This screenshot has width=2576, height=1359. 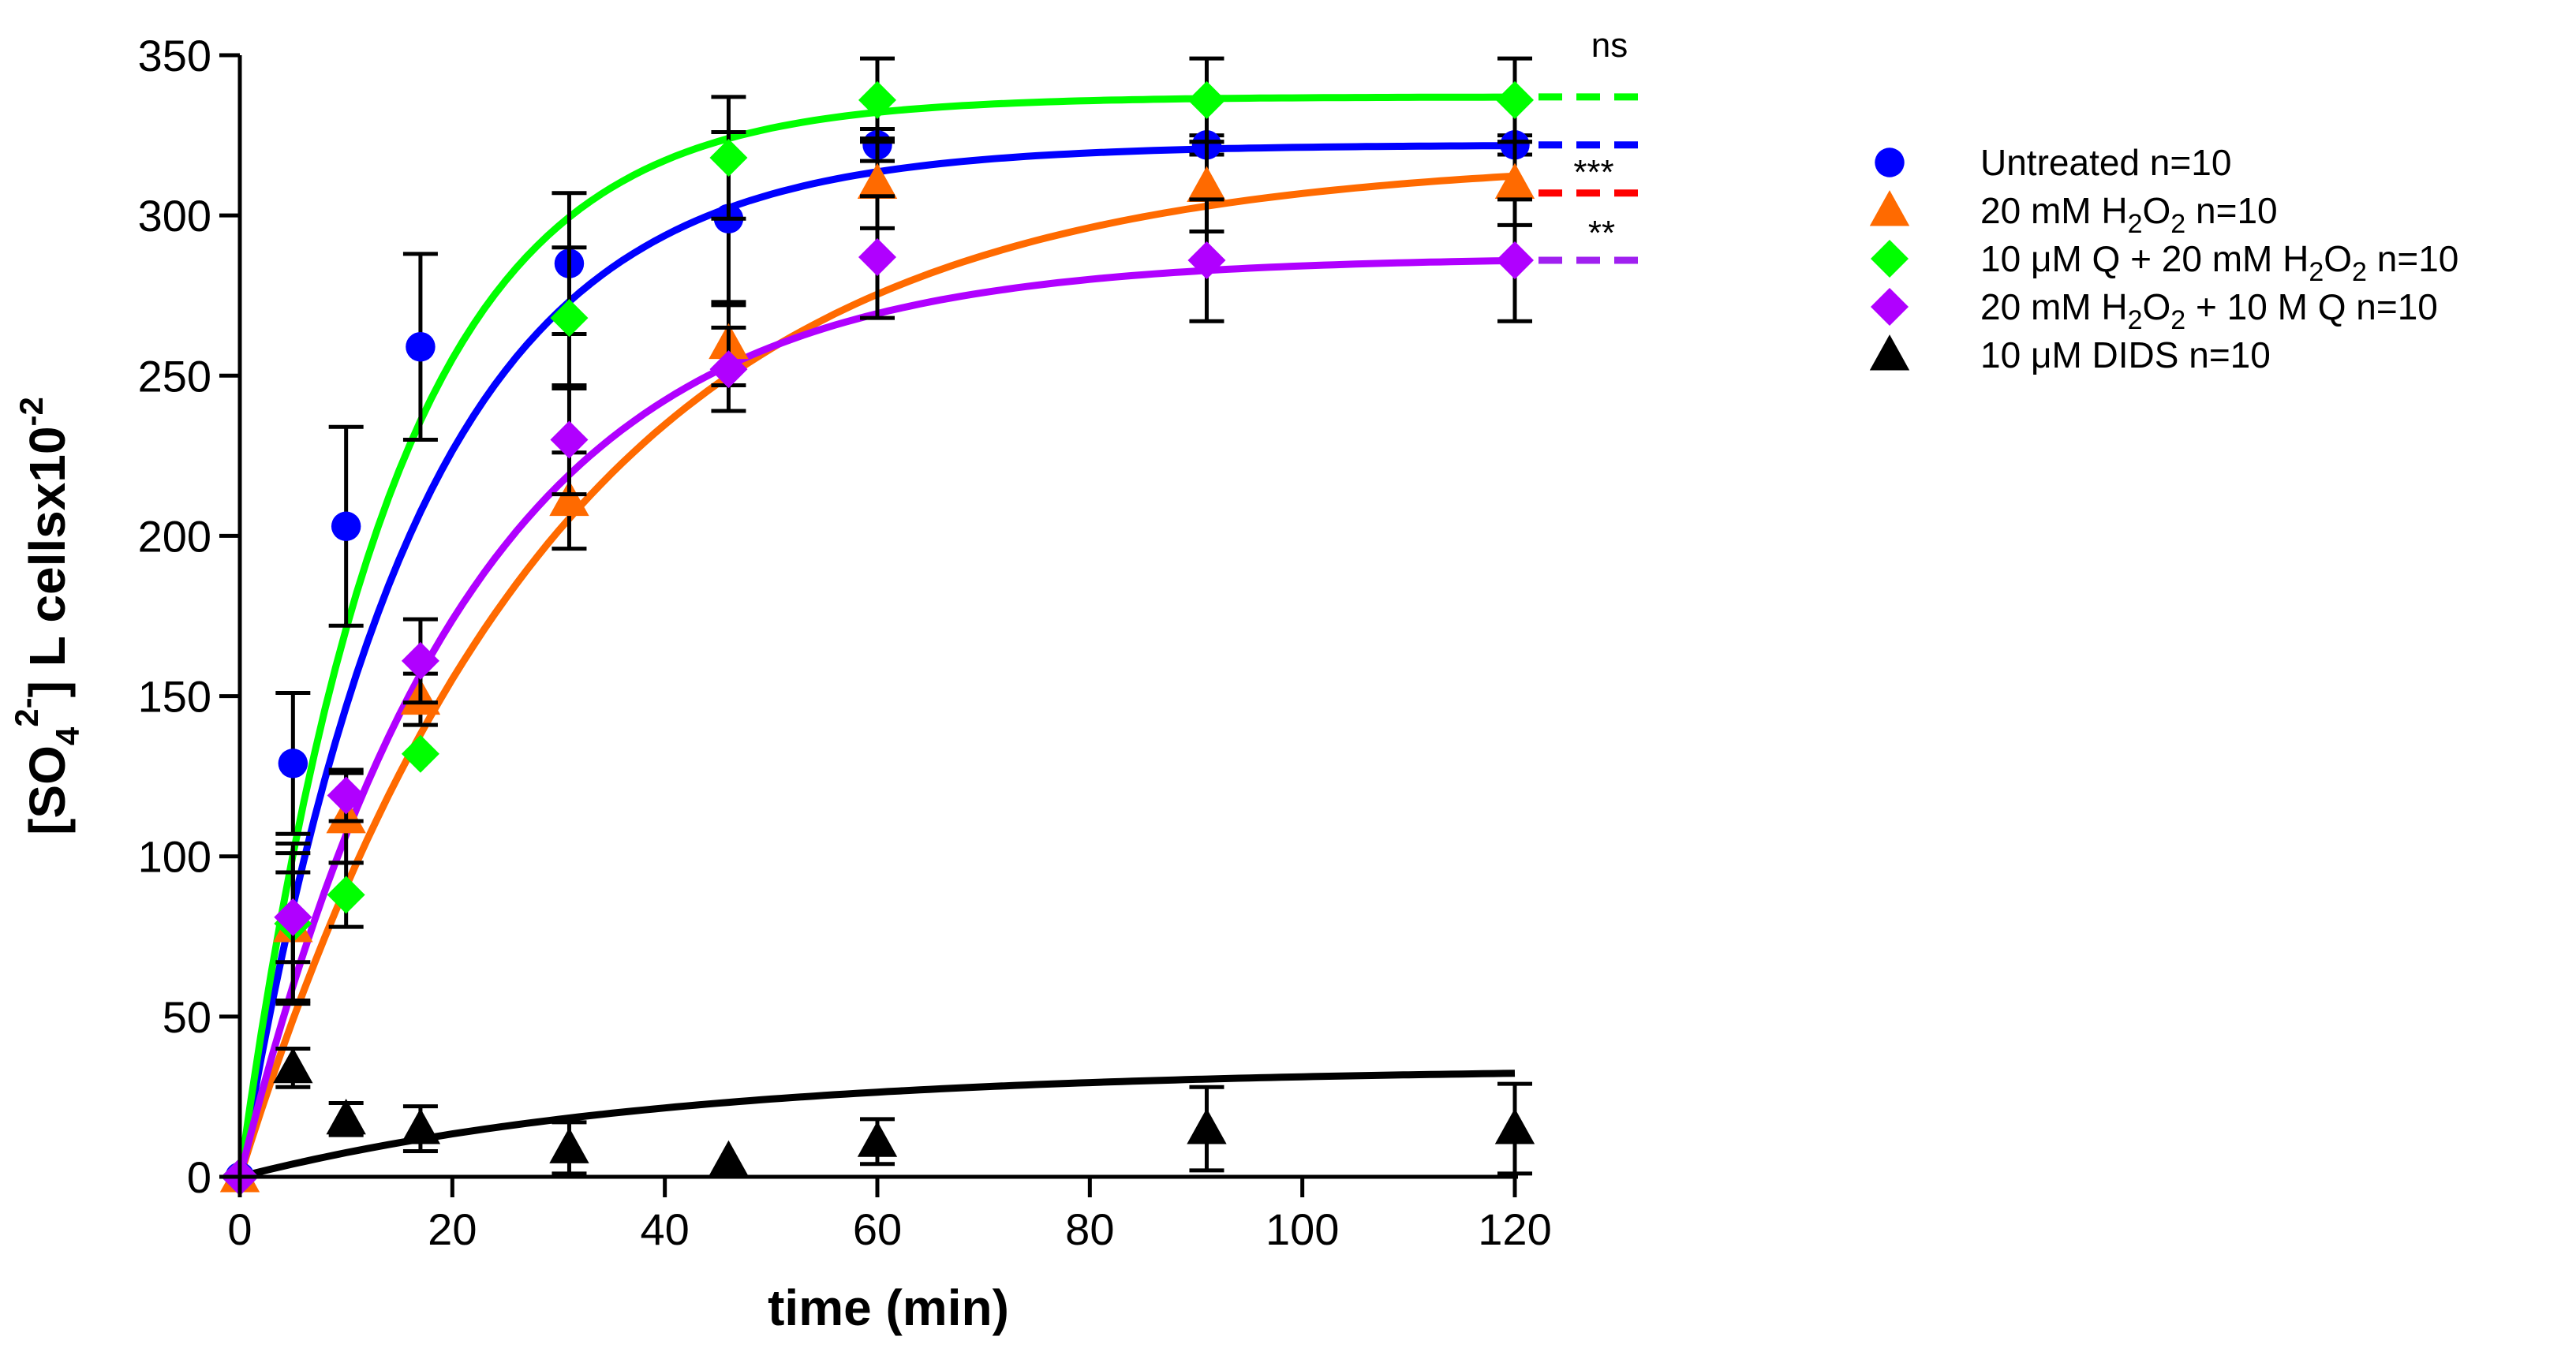 What do you see at coordinates (47, 616) in the screenshot?
I see `y-axis-title: [SO42-] L cellsx10-2` at bounding box center [47, 616].